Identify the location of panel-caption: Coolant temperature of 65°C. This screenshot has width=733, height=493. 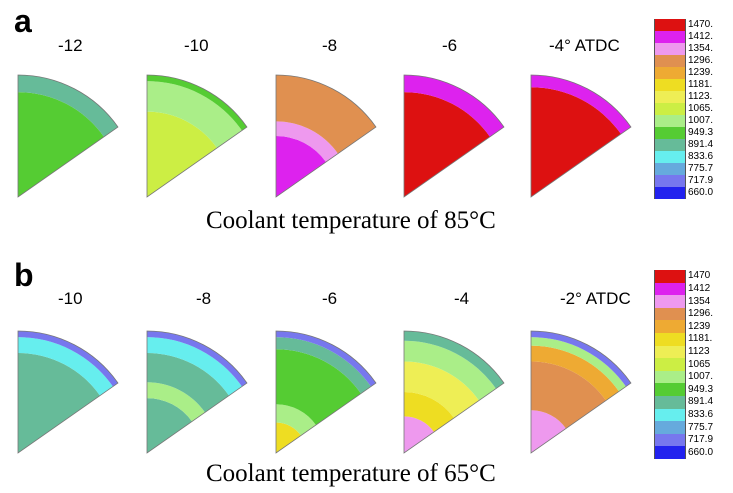
(351, 473).